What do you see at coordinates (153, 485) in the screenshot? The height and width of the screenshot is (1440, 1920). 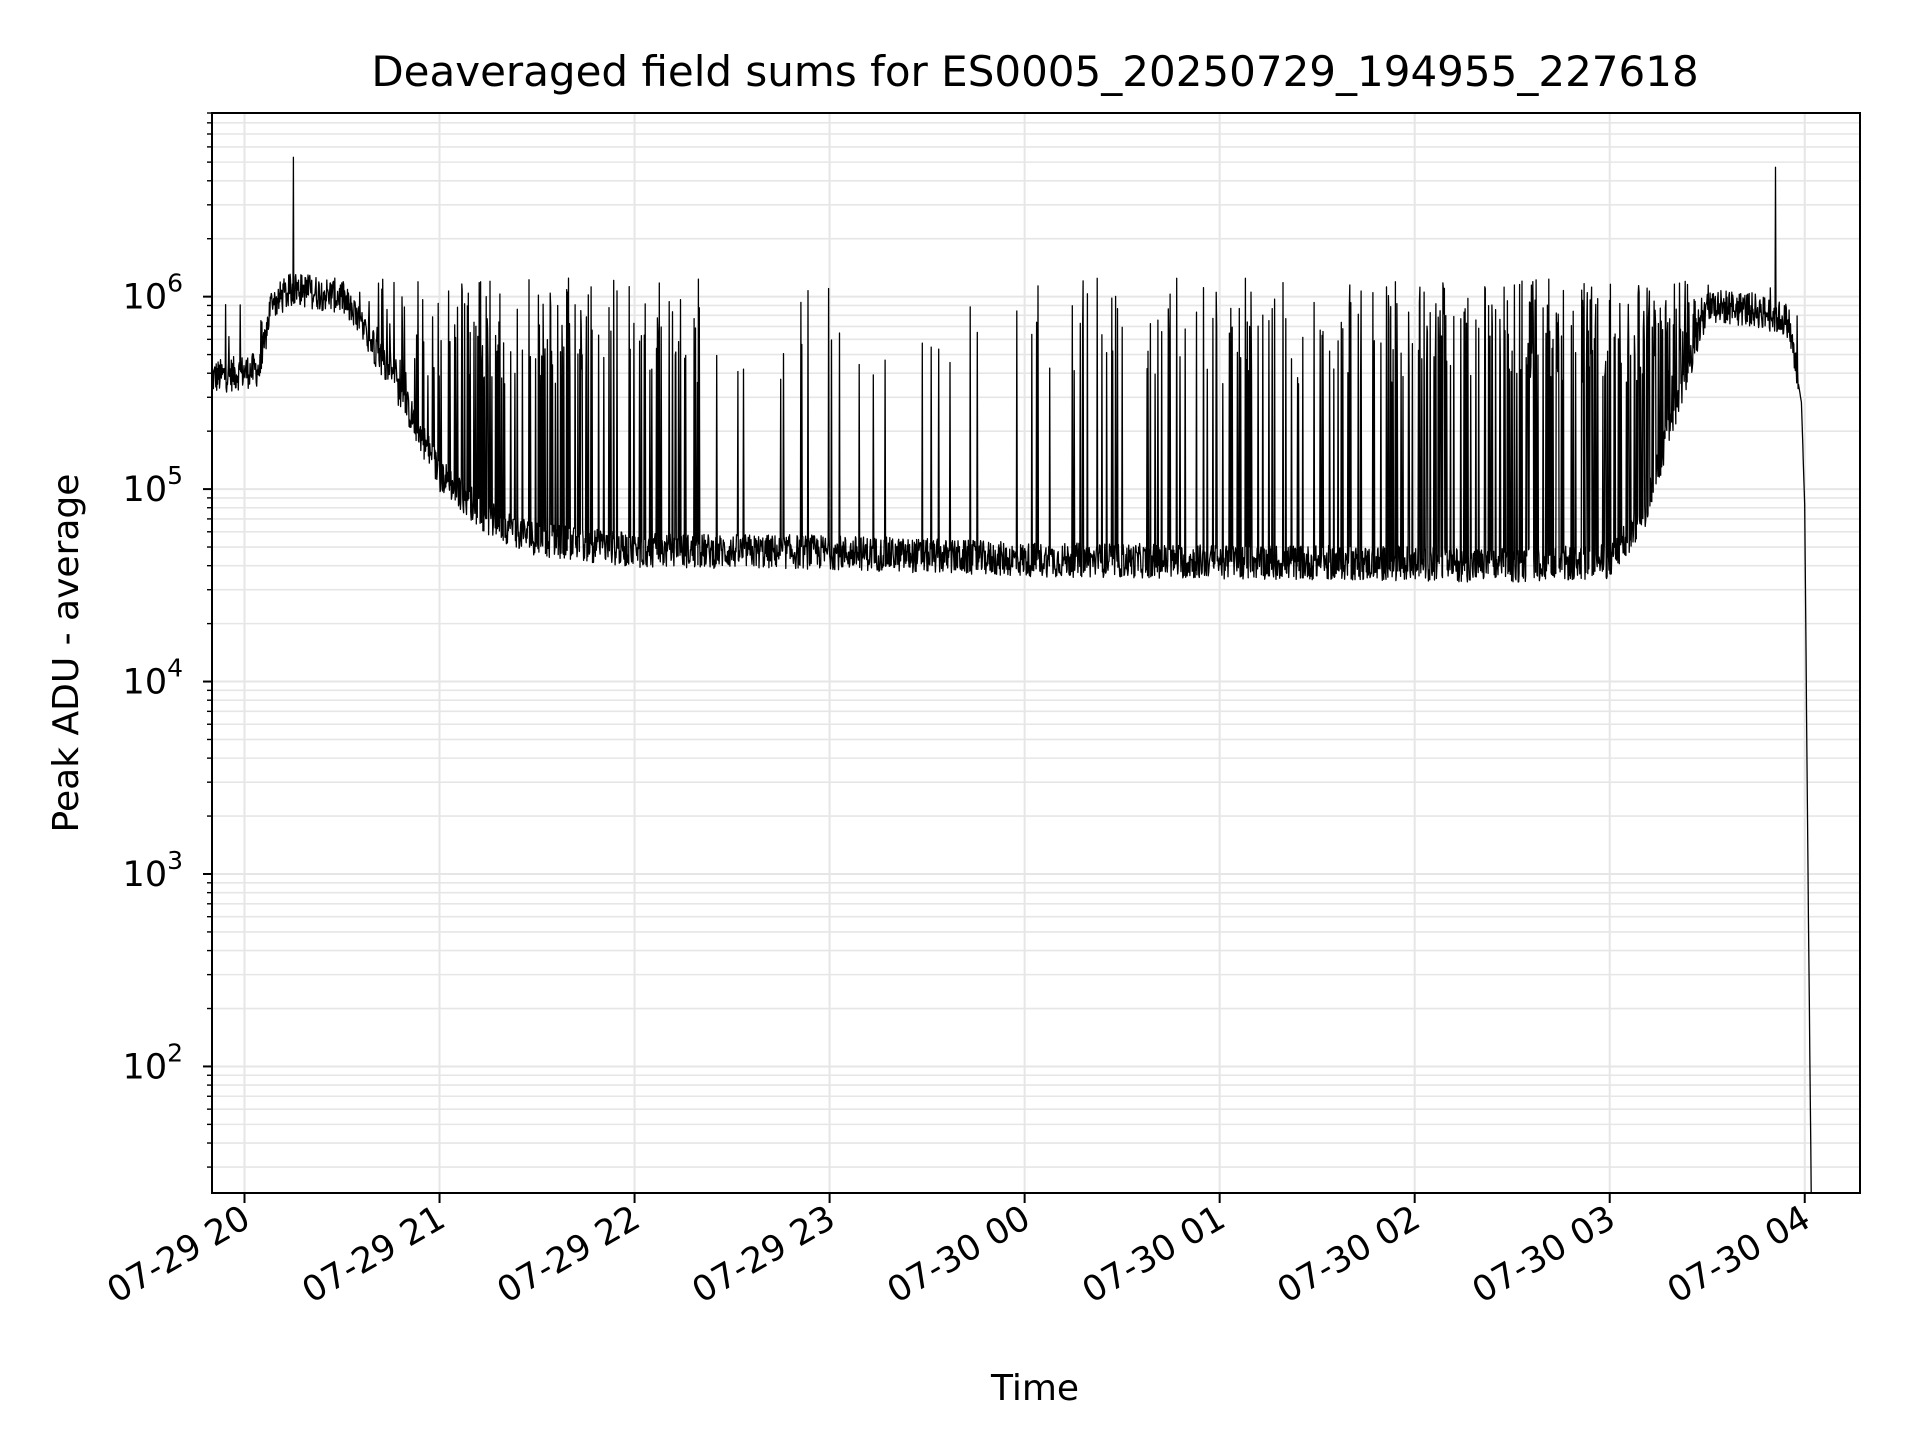 I see `y-tick-label: 10⁵` at bounding box center [153, 485].